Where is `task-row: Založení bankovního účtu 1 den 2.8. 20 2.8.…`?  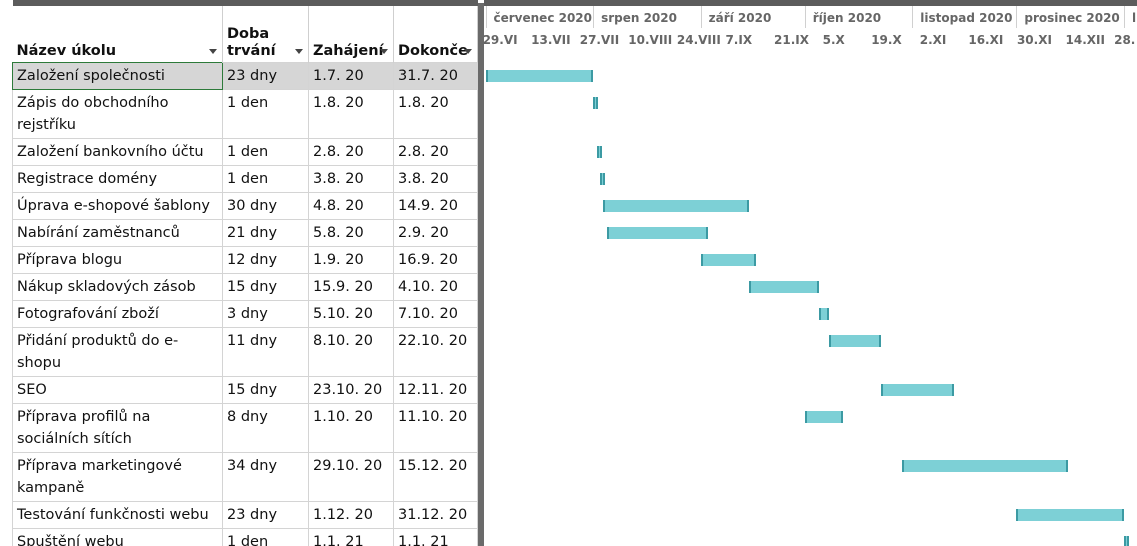 task-row: Založení bankovního účtu 1 den 2.8. 20 2.8.… is located at coordinates (574, 152).